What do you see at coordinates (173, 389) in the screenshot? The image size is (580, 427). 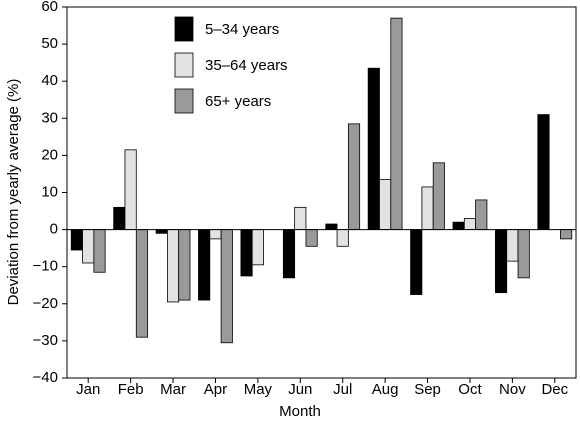 I see `x-tick-label: Mar` at bounding box center [173, 389].